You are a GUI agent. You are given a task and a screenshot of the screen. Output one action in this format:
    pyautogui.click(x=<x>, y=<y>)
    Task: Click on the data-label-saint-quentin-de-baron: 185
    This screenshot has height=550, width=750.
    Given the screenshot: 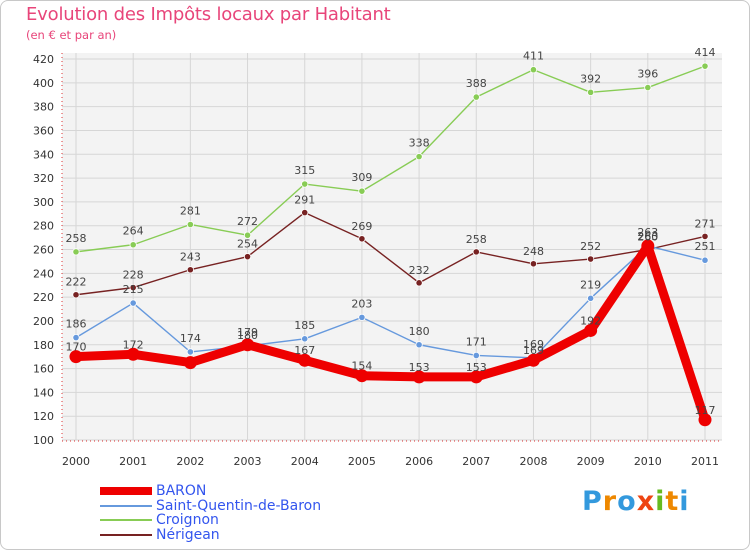 What is the action you would take?
    pyautogui.click(x=304, y=325)
    